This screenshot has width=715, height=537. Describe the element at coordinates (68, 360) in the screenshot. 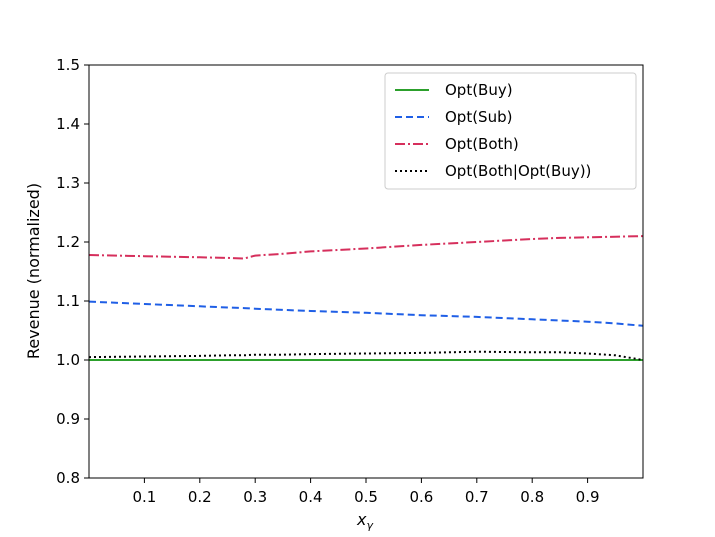

I see `y-tick-label: 1.0` at that location.